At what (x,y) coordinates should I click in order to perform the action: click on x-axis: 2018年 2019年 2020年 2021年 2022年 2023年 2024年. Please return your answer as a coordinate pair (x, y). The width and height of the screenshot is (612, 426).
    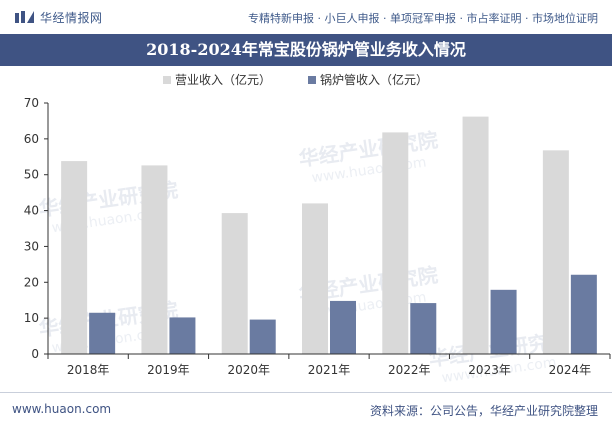
    Looking at the image, I should click on (329, 365).